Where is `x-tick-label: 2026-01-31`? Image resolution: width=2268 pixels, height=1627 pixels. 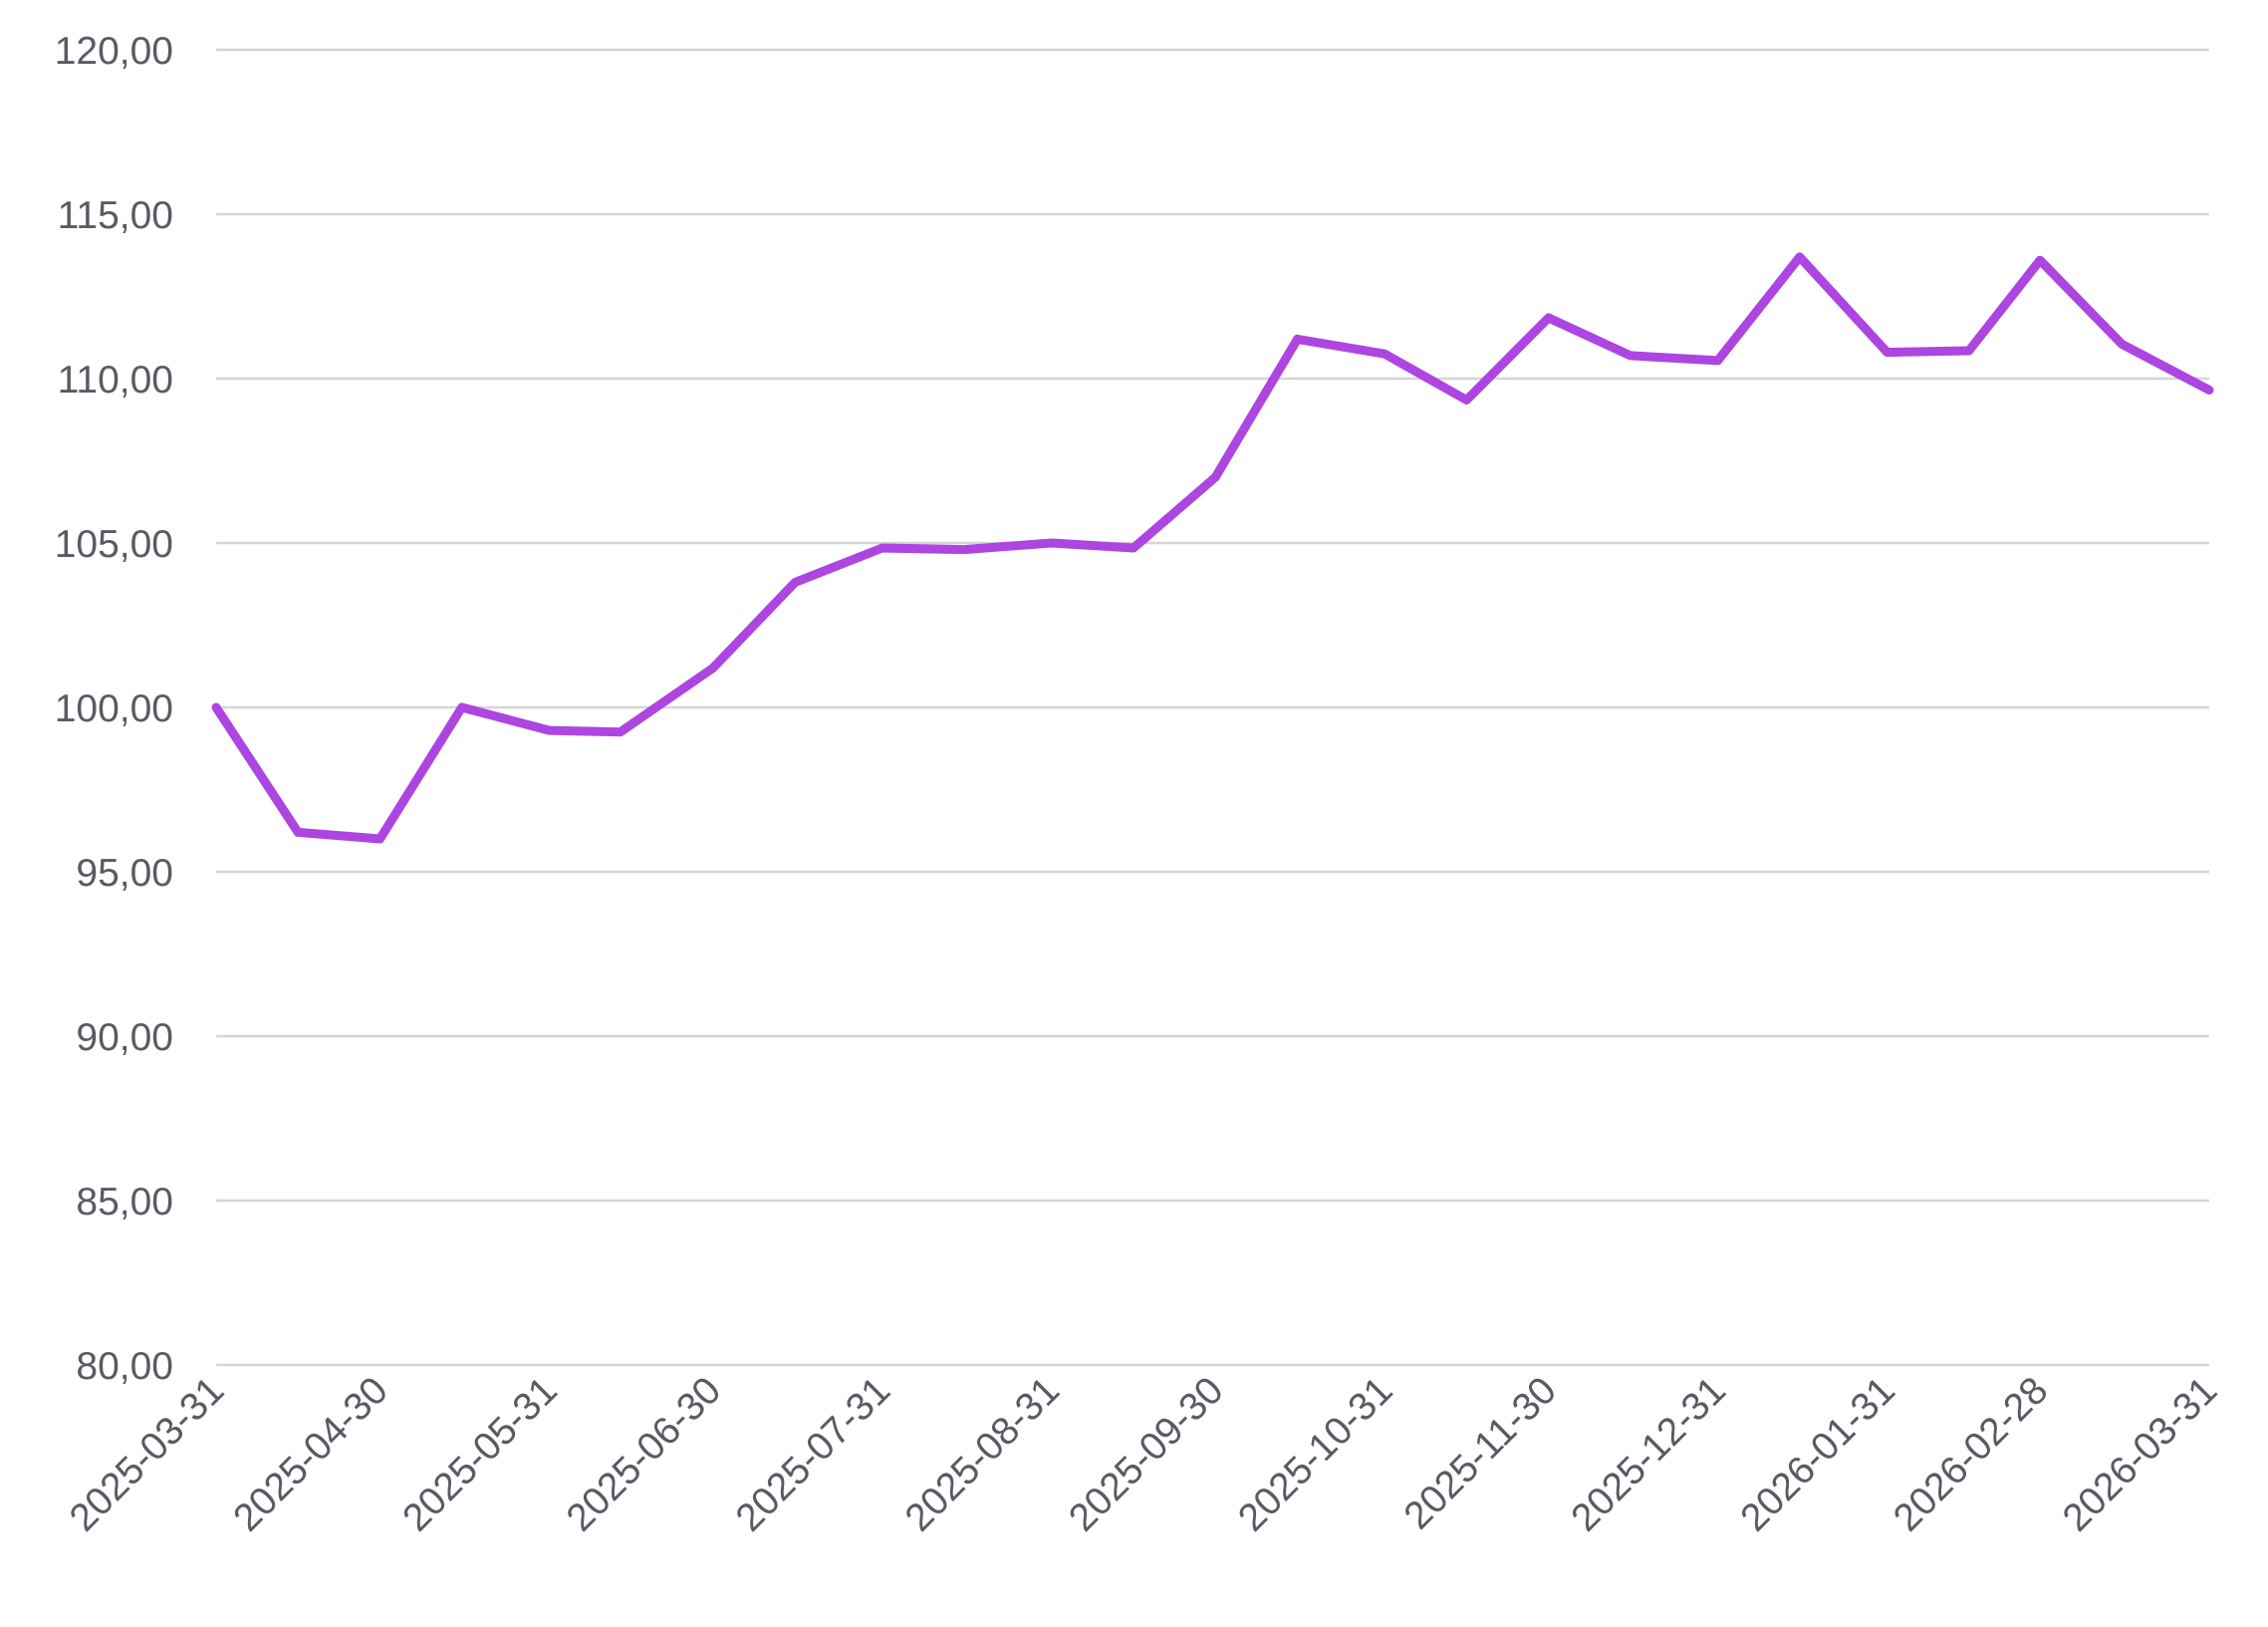
x-tick-label: 2026-01-31 is located at coordinates (1817, 1454).